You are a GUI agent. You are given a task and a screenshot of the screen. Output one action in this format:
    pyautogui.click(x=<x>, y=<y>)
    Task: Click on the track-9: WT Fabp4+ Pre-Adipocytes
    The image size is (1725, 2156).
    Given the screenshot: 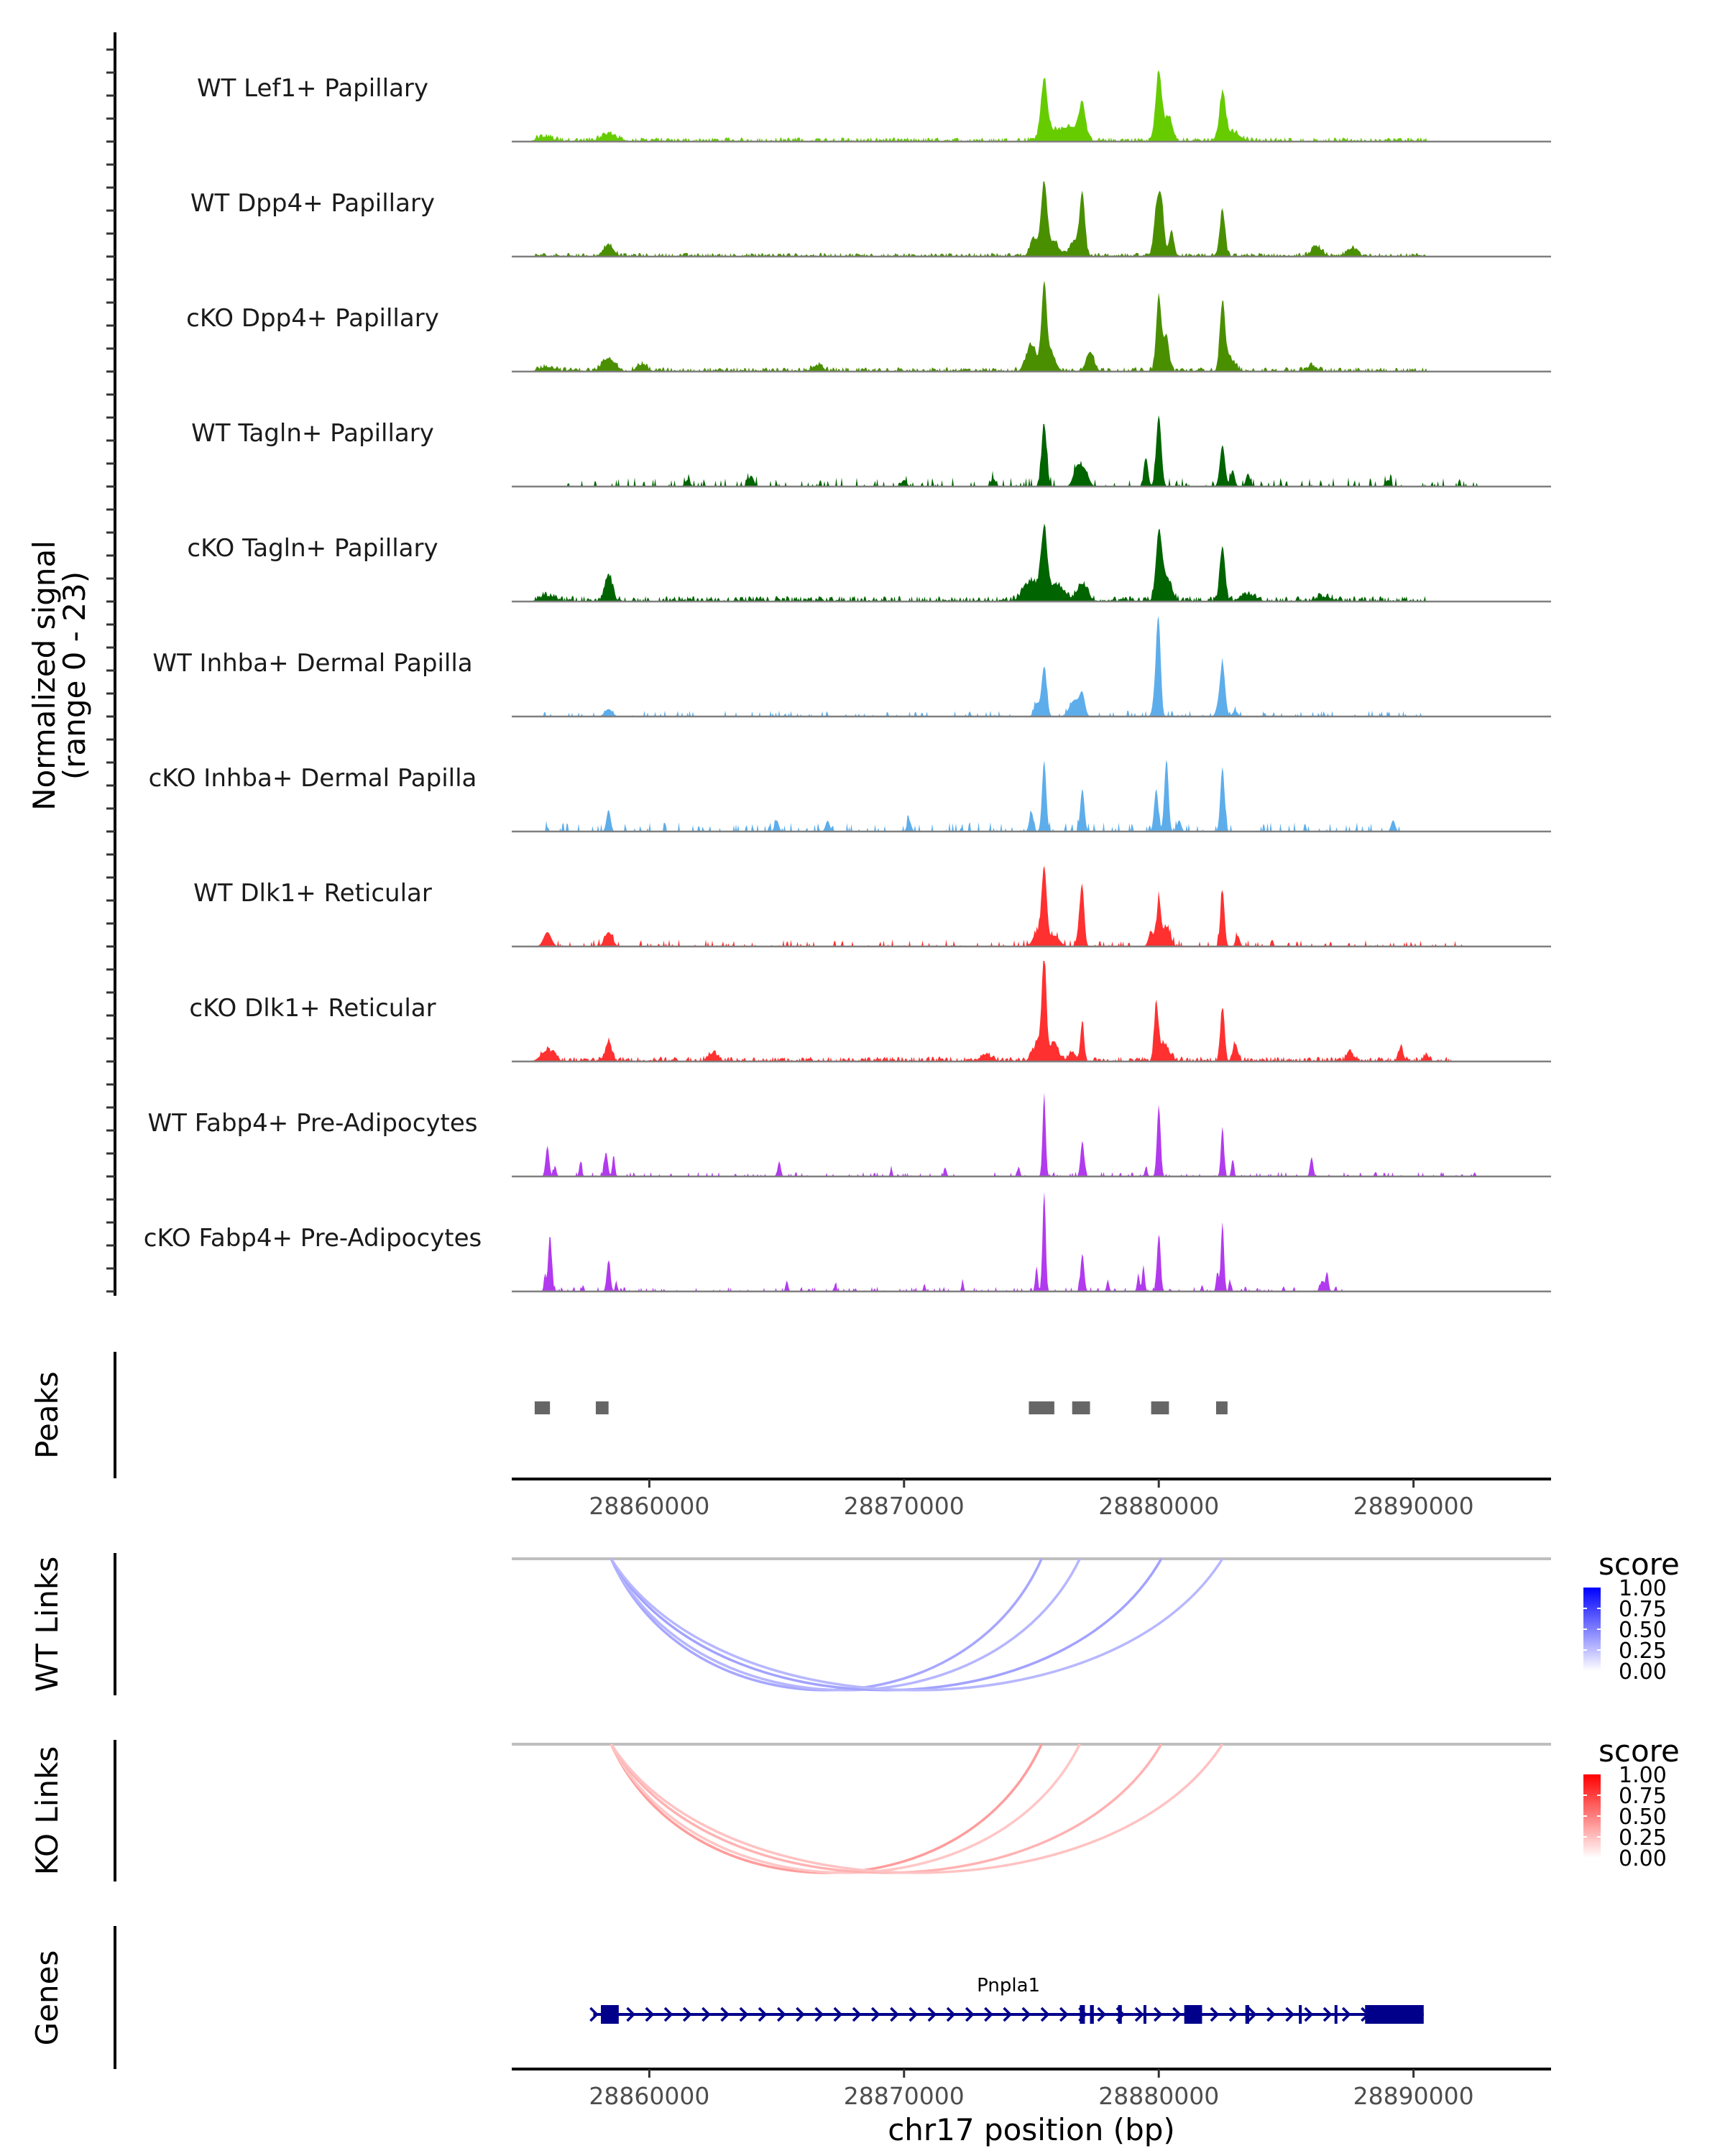 What is the action you would take?
    pyautogui.click(x=849, y=1135)
    